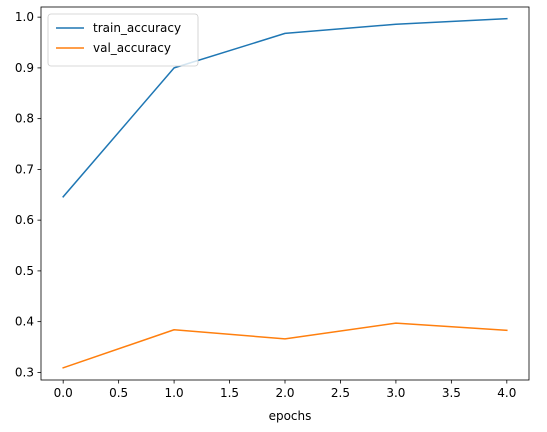 The image size is (547, 432). Describe the element at coordinates (24, 68) in the screenshot. I see `y-tick-label: 0.9` at that location.